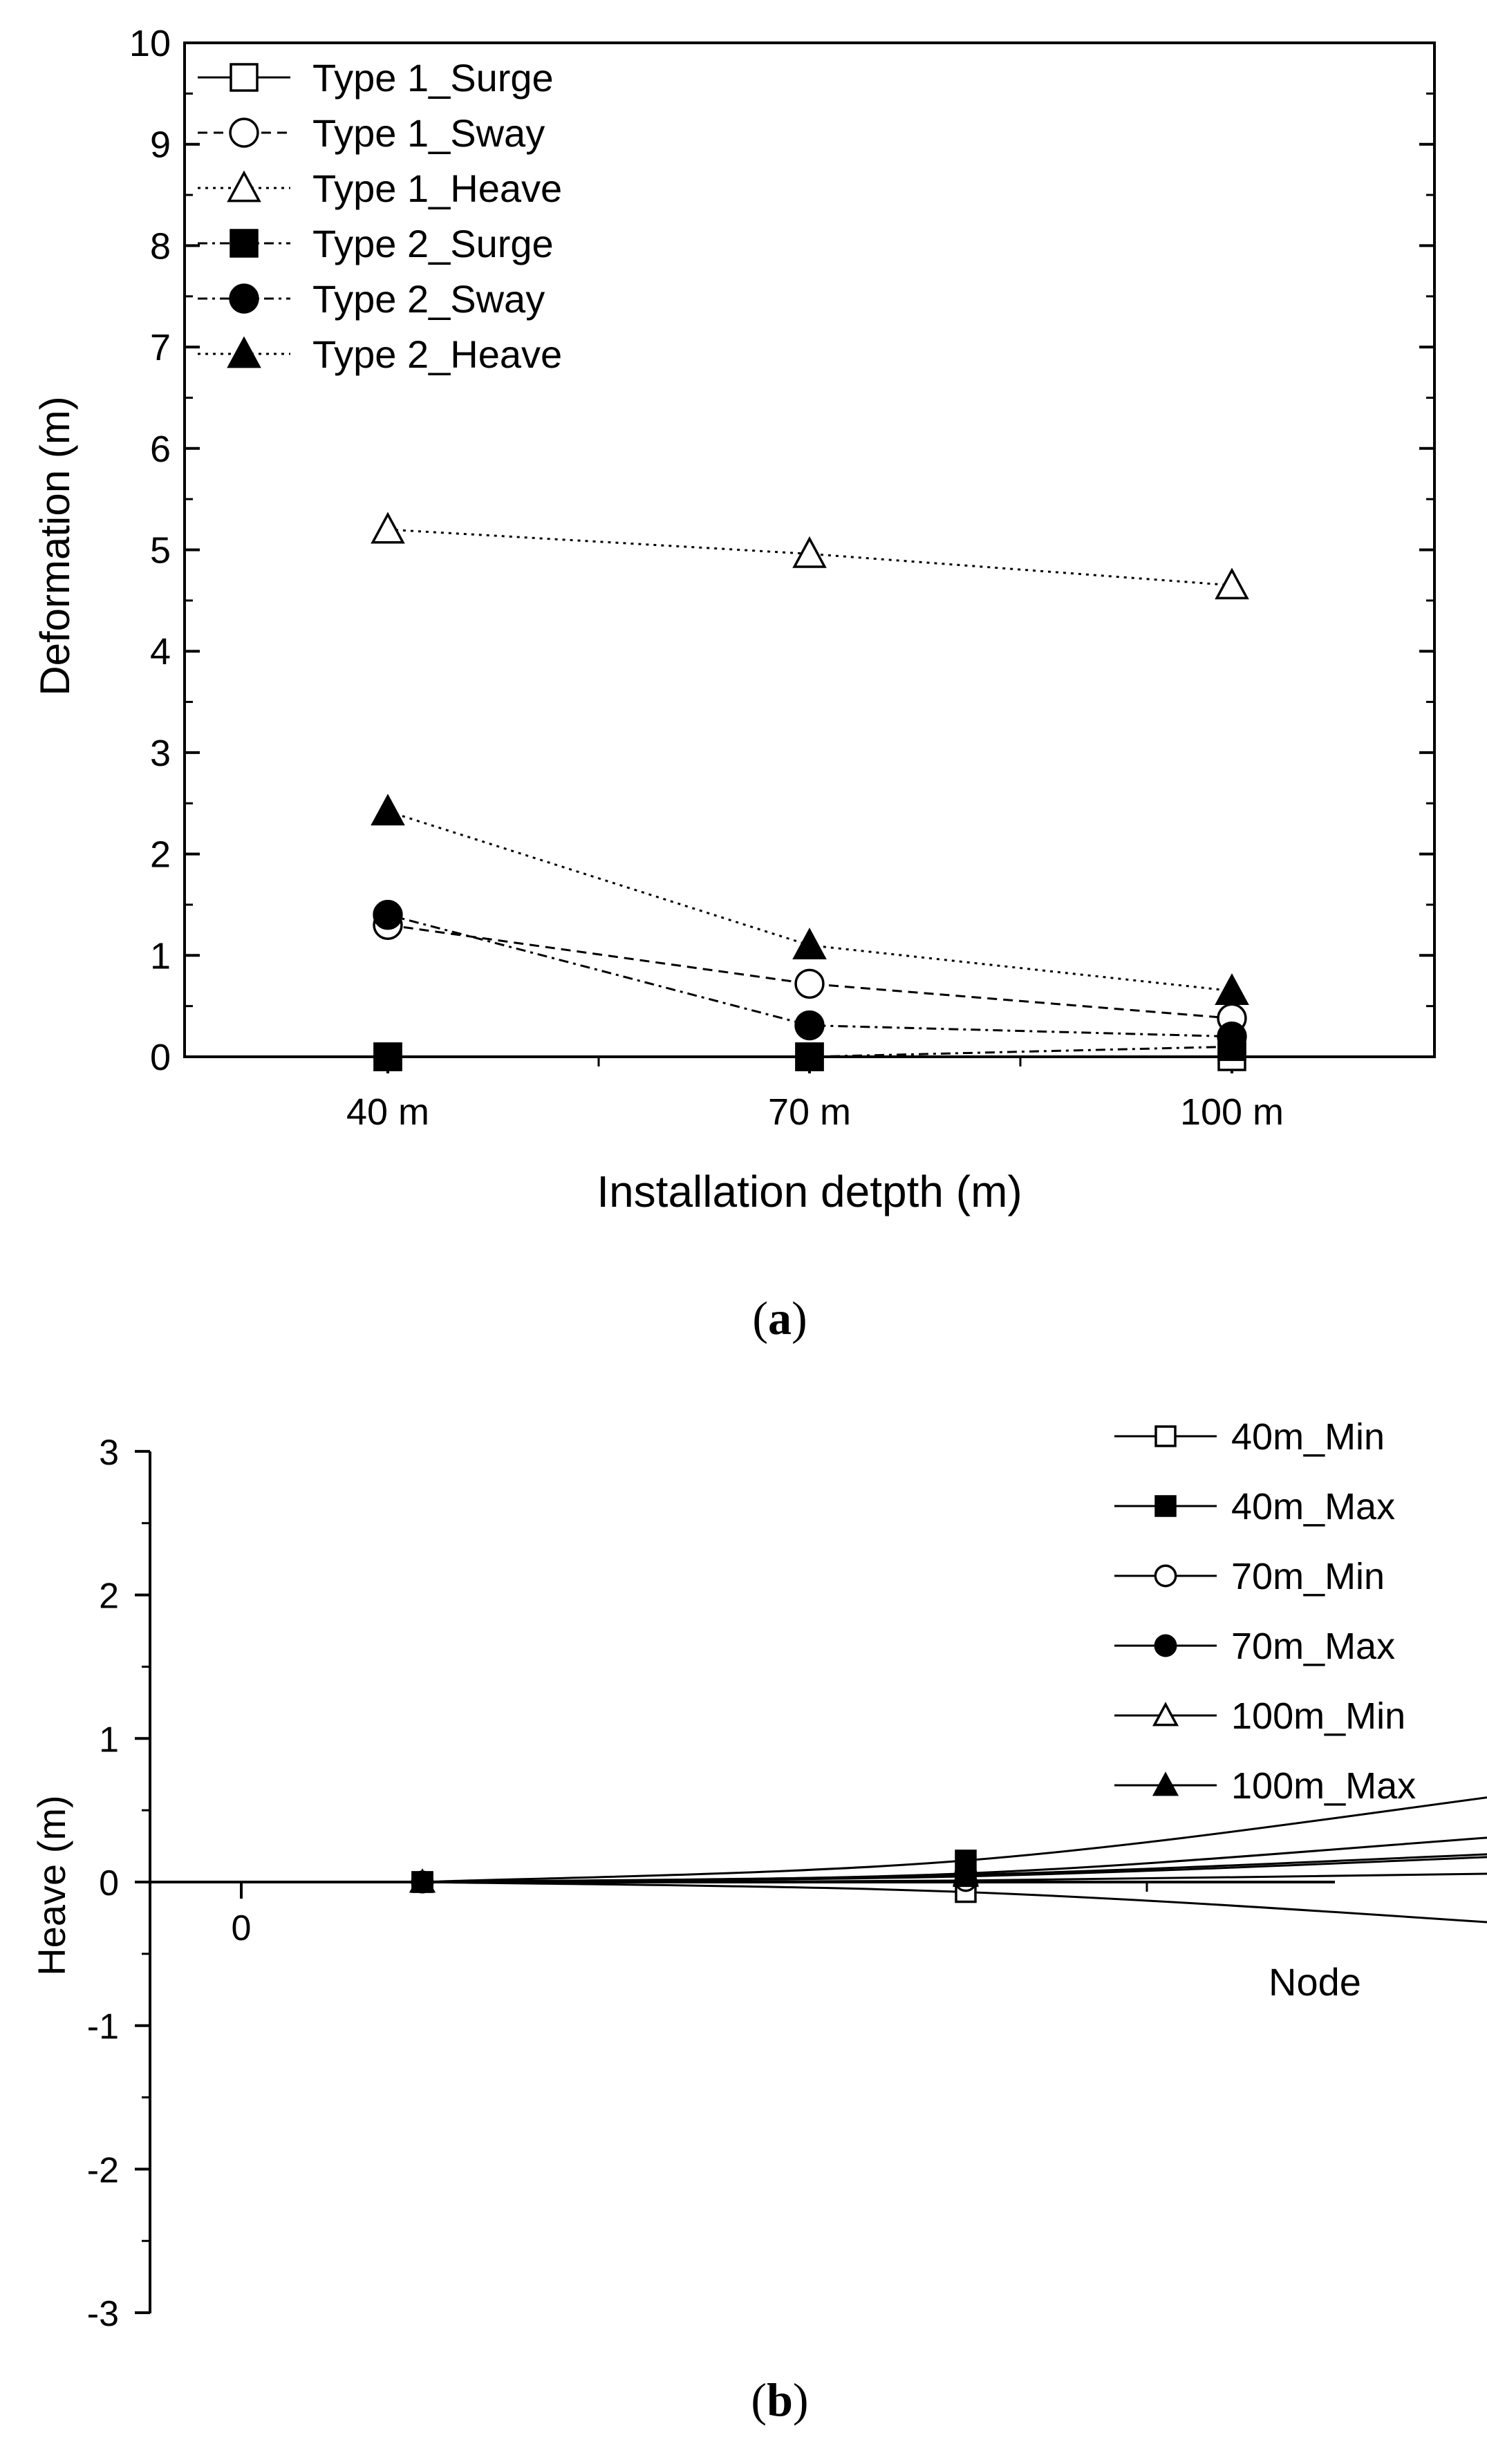 The height and width of the screenshot is (2464, 1487). I want to click on panel-b-ytick-label: 3, so click(109, 1453).